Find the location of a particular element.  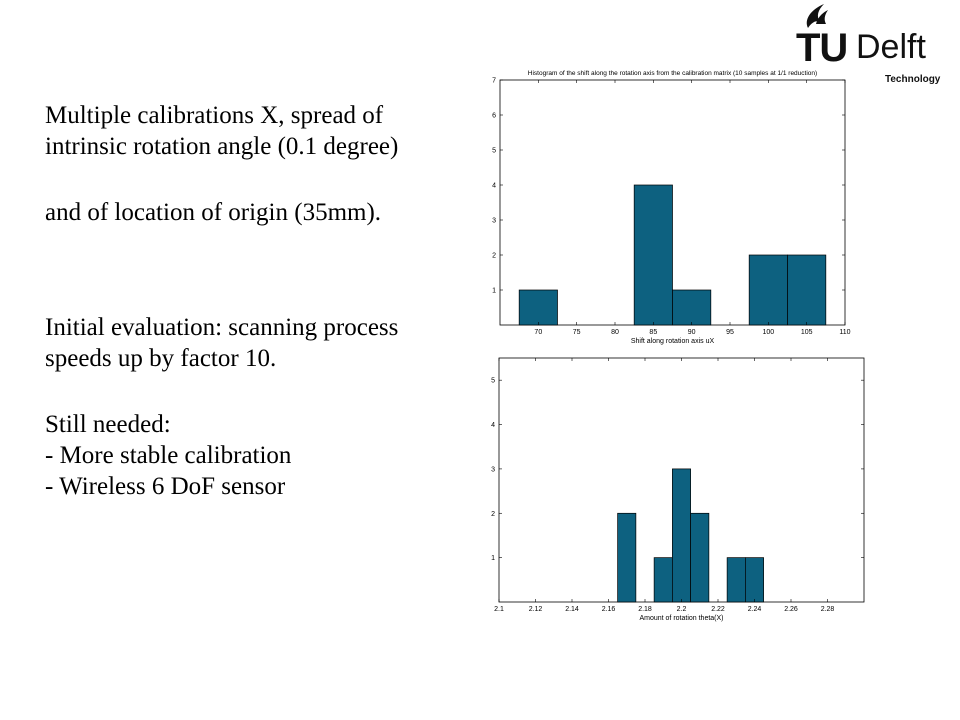

x-tick-label: 2.24 is located at coordinates (755, 609).